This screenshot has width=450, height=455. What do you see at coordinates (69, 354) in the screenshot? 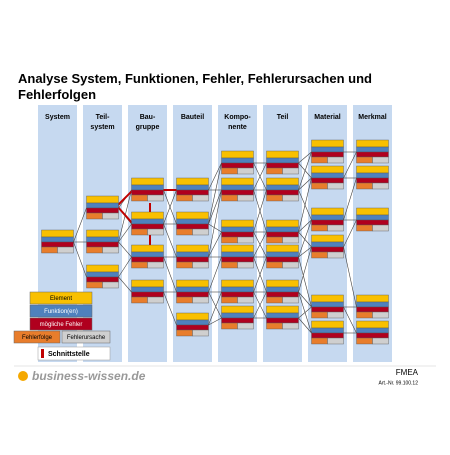
I see `legend-interface: Schnittstelle` at bounding box center [69, 354].